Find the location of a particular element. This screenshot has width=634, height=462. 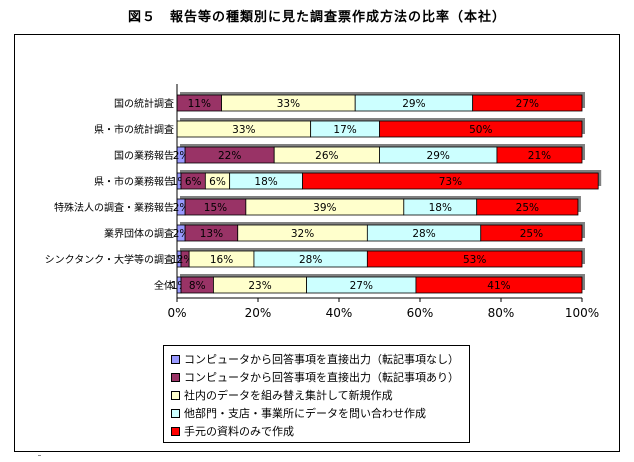

data-label: 16% is located at coordinates (221, 260).